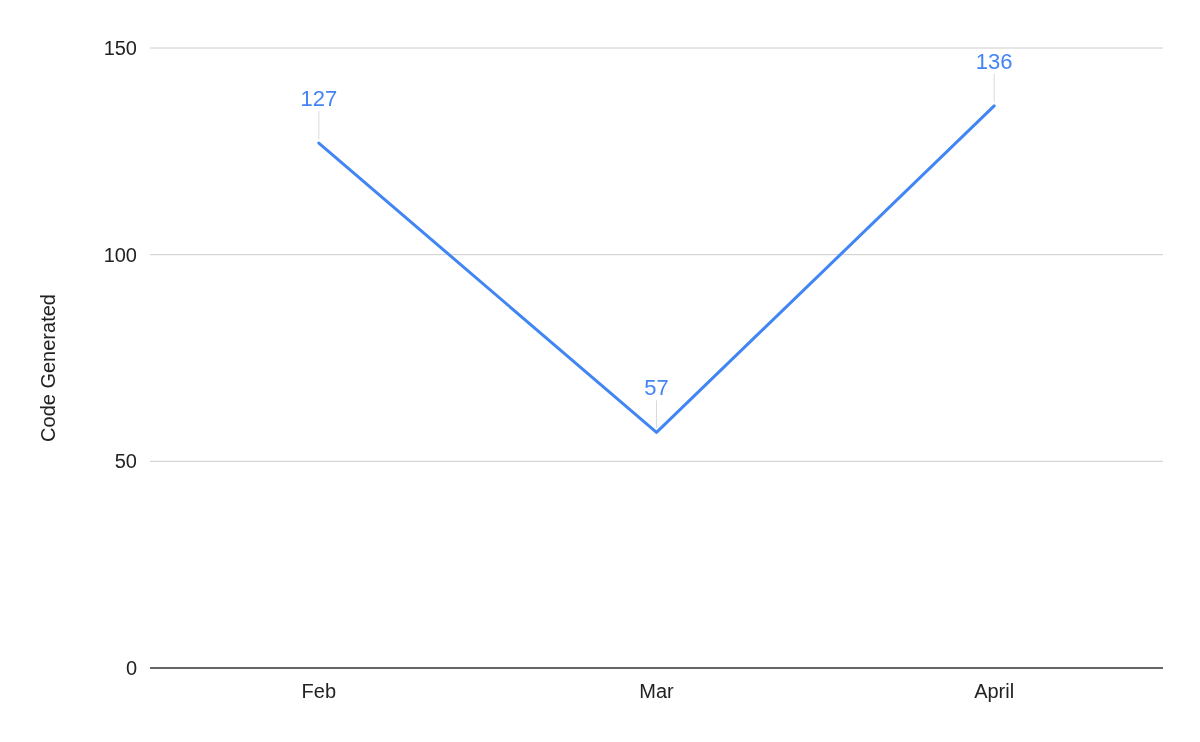 The image size is (1200, 742). What do you see at coordinates (994, 61) in the screenshot?
I see `data-label: 136` at bounding box center [994, 61].